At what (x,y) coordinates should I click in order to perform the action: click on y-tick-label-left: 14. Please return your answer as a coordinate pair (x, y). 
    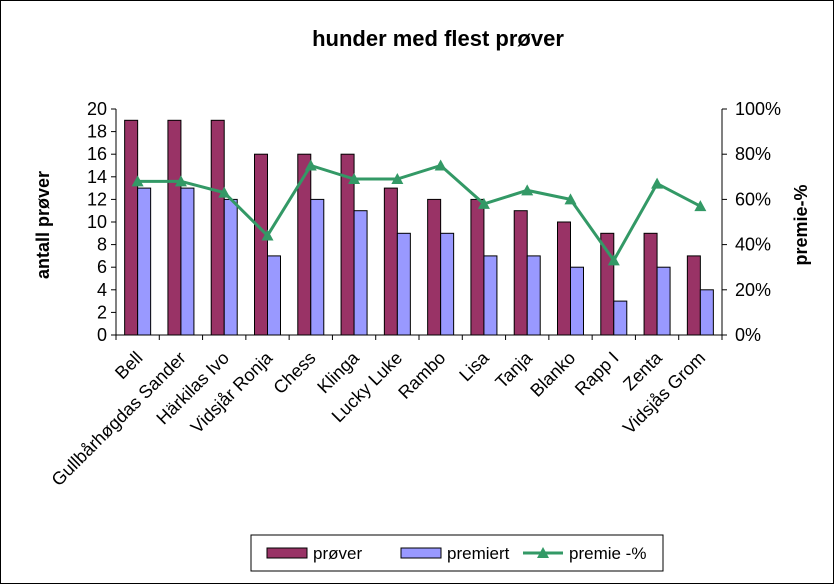
    Looking at the image, I should click on (97, 177).